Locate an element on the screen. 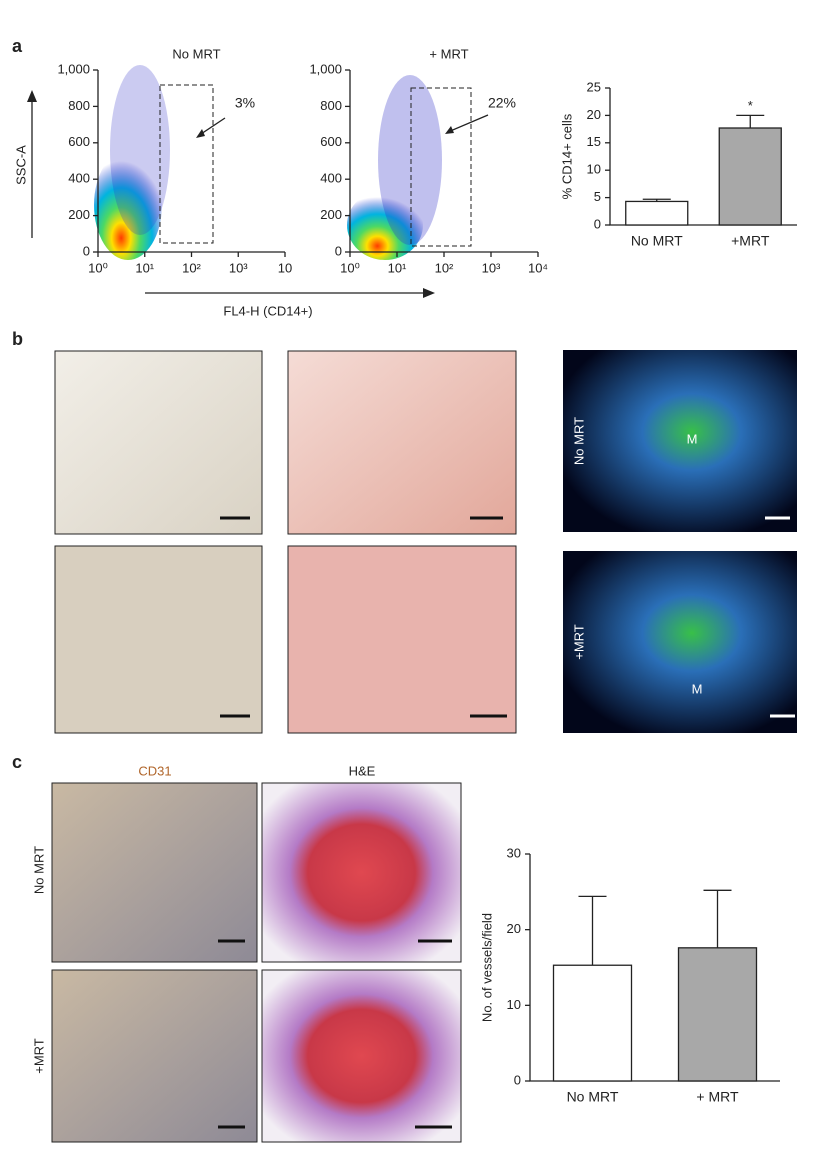 This screenshot has height=1171, width=820. flow-ylabel: SSC-A is located at coordinates (20, 165).